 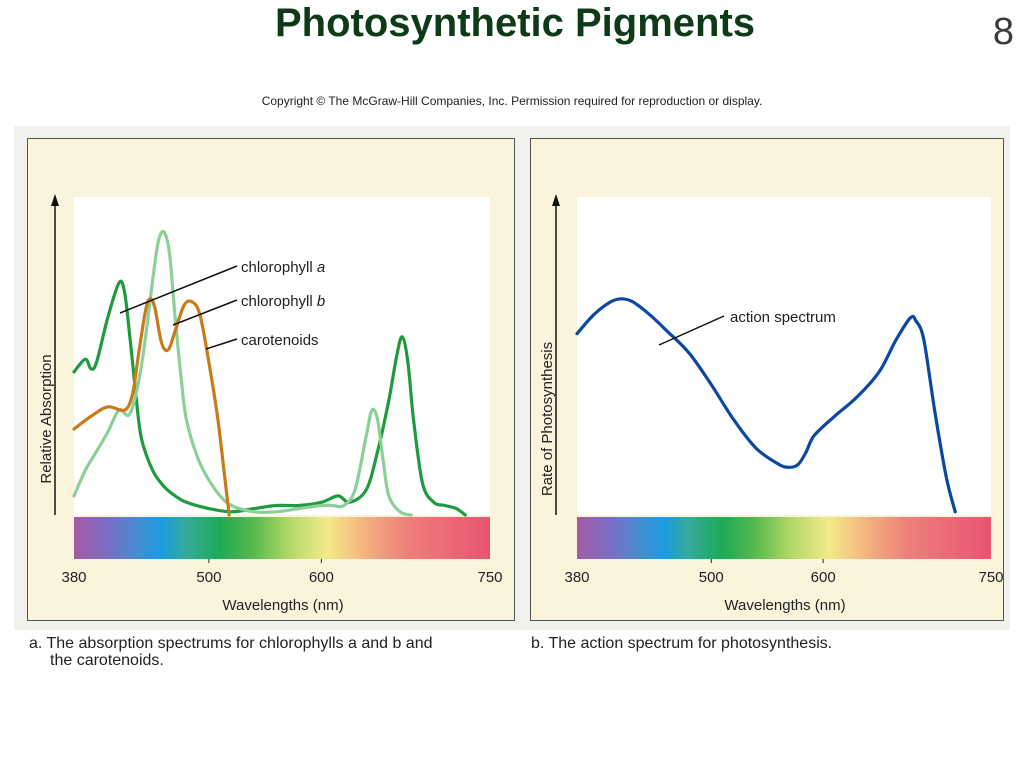 What do you see at coordinates (547, 419) in the screenshot?
I see `y-axis-label: Rate of Photosynthesis` at bounding box center [547, 419].